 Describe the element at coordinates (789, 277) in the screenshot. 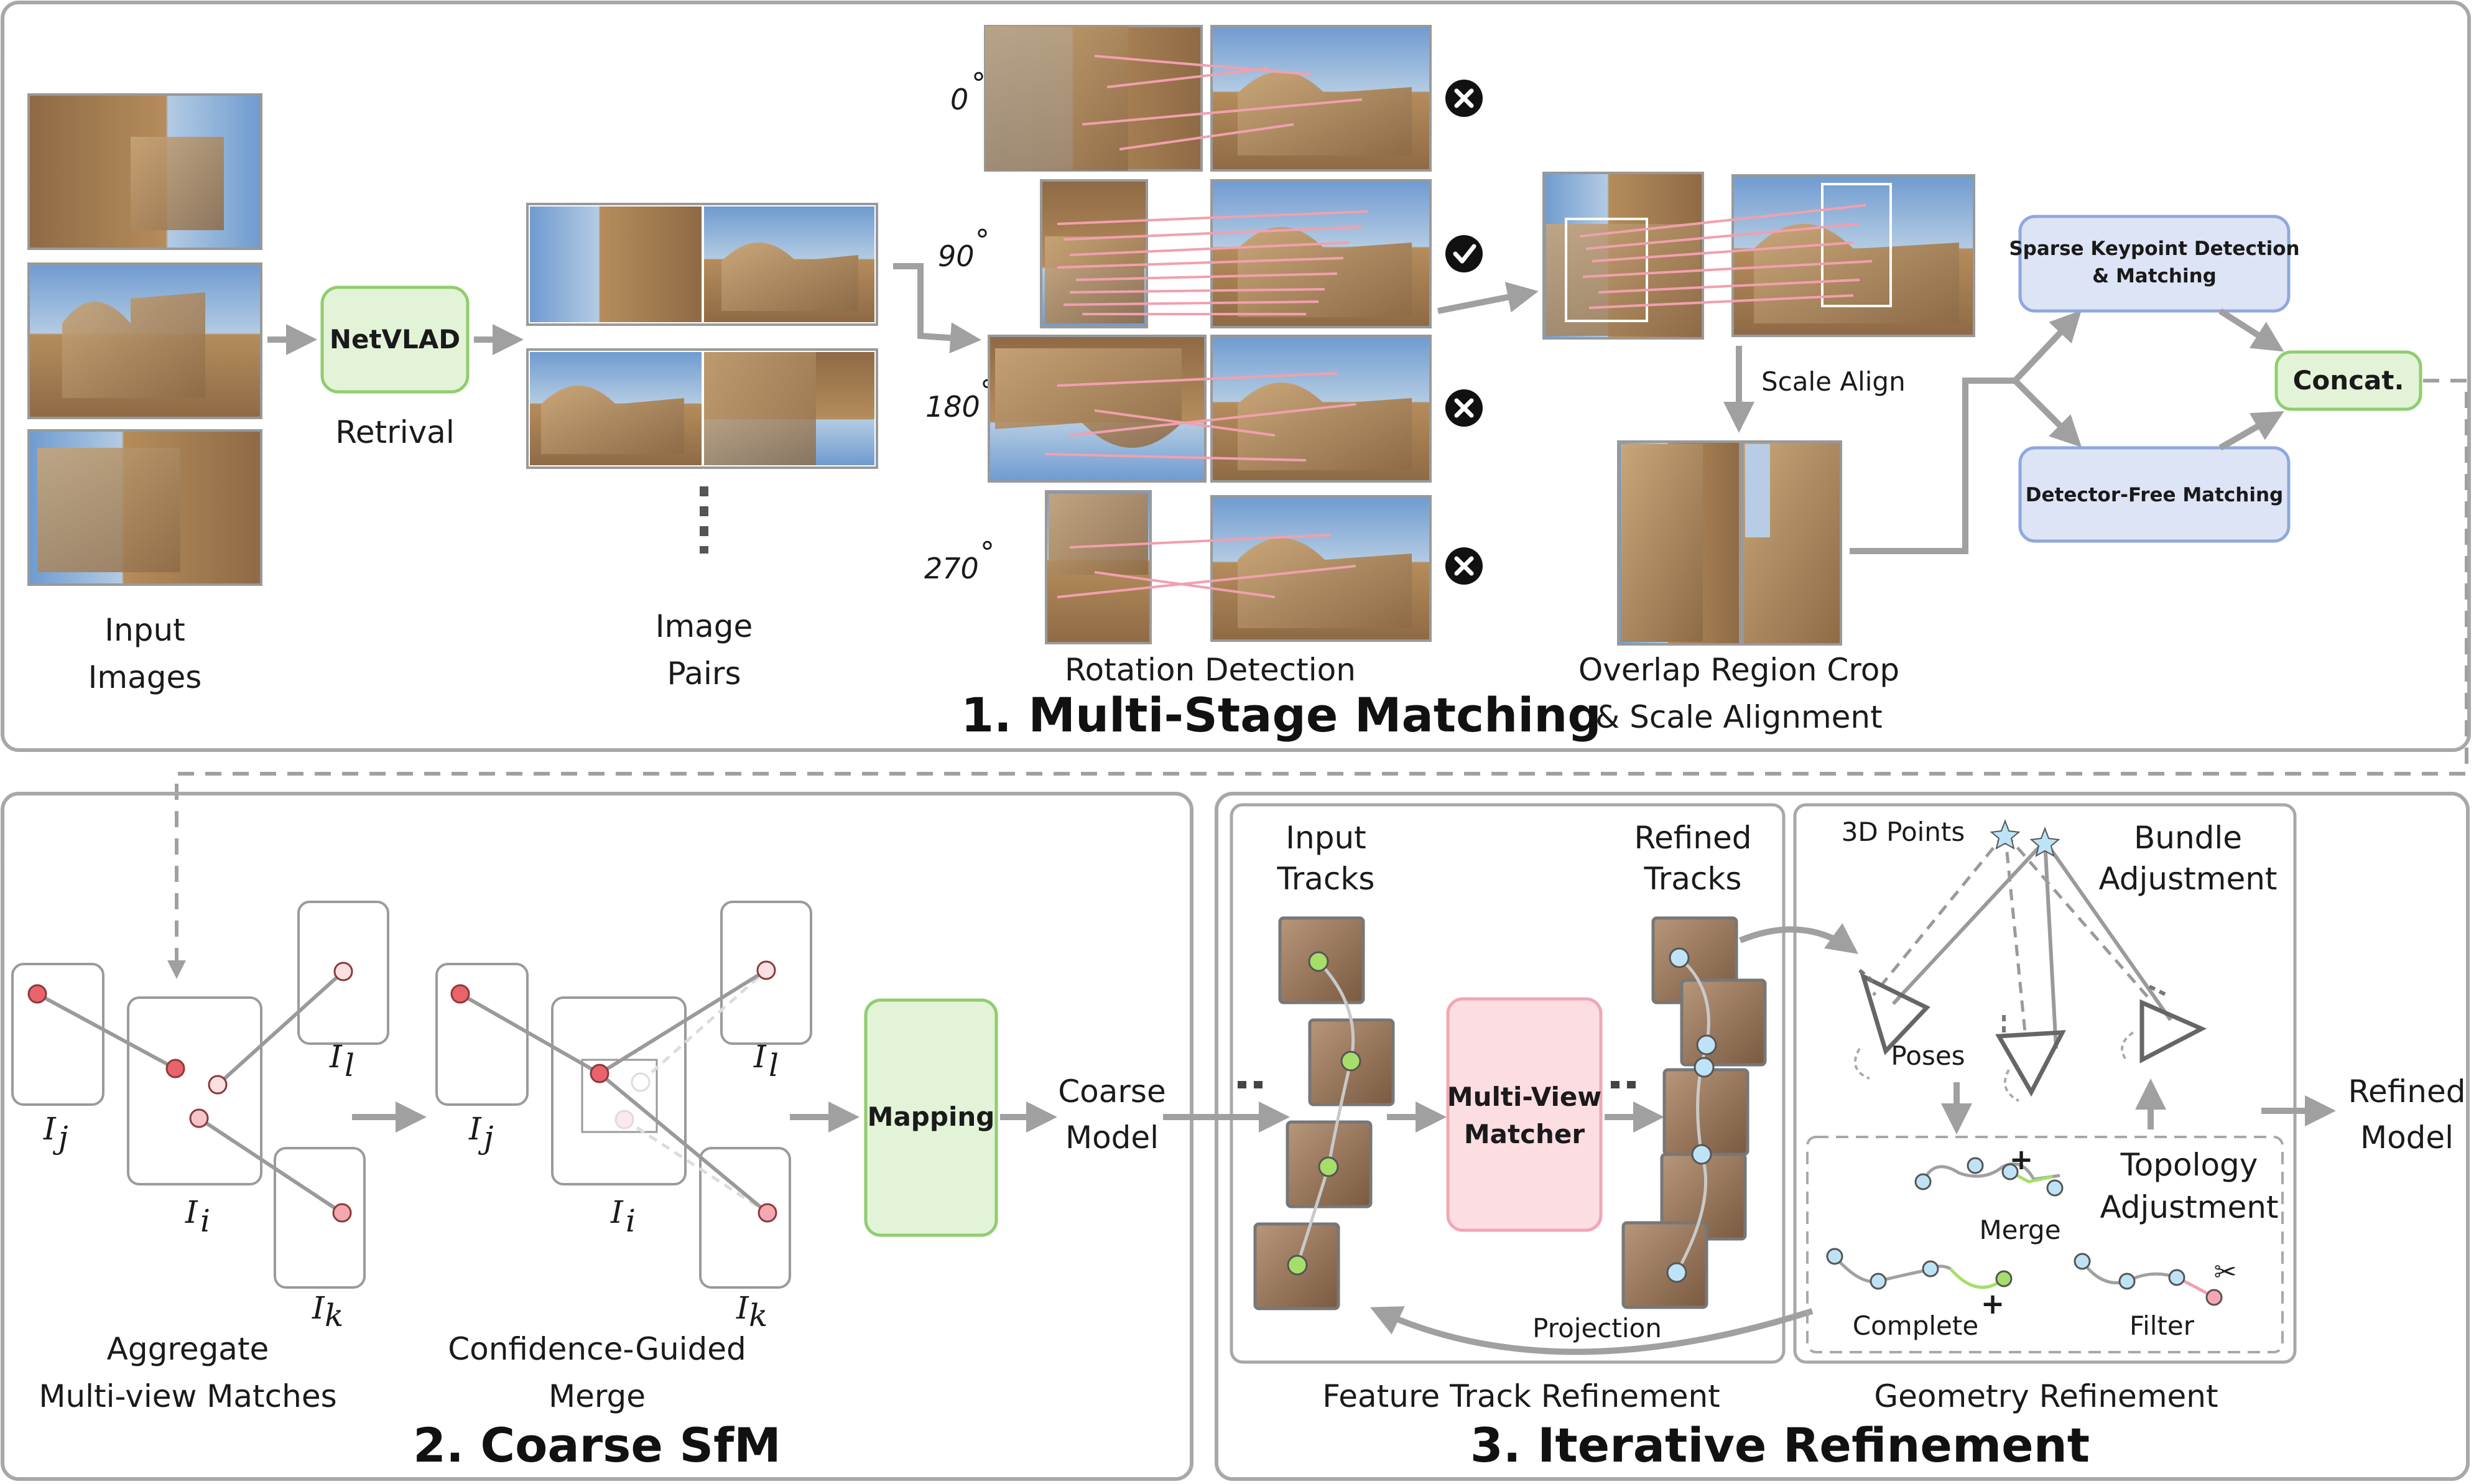

I see `image-pair-1-ruin` at that location.